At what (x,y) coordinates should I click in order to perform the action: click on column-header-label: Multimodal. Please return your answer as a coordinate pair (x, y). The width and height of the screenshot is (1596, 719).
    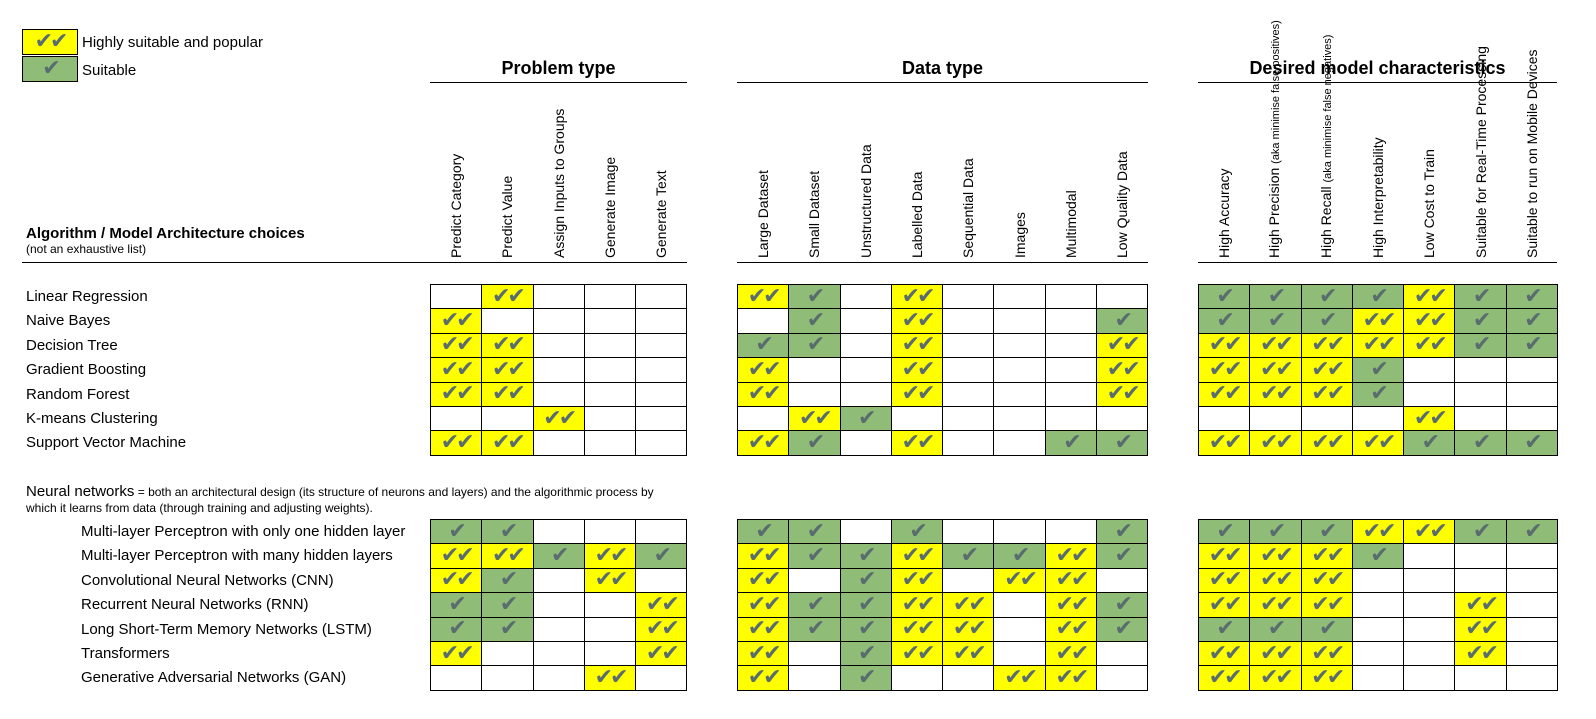
    Looking at the image, I should click on (1070, 224).